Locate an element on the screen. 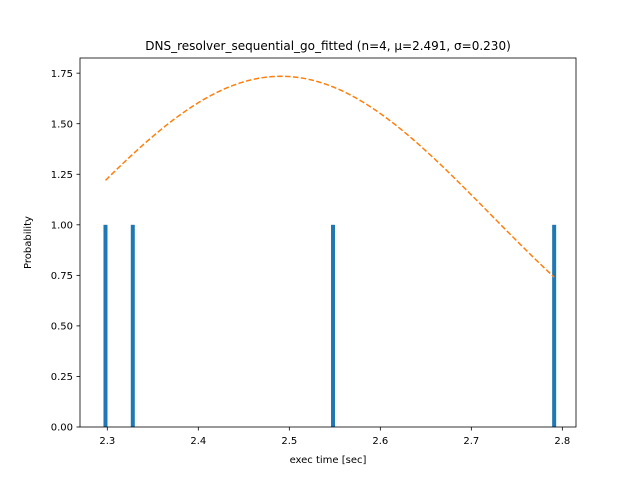 The width and height of the screenshot is (640, 480). x-axis-label: exec time [sec] is located at coordinates (328, 460).